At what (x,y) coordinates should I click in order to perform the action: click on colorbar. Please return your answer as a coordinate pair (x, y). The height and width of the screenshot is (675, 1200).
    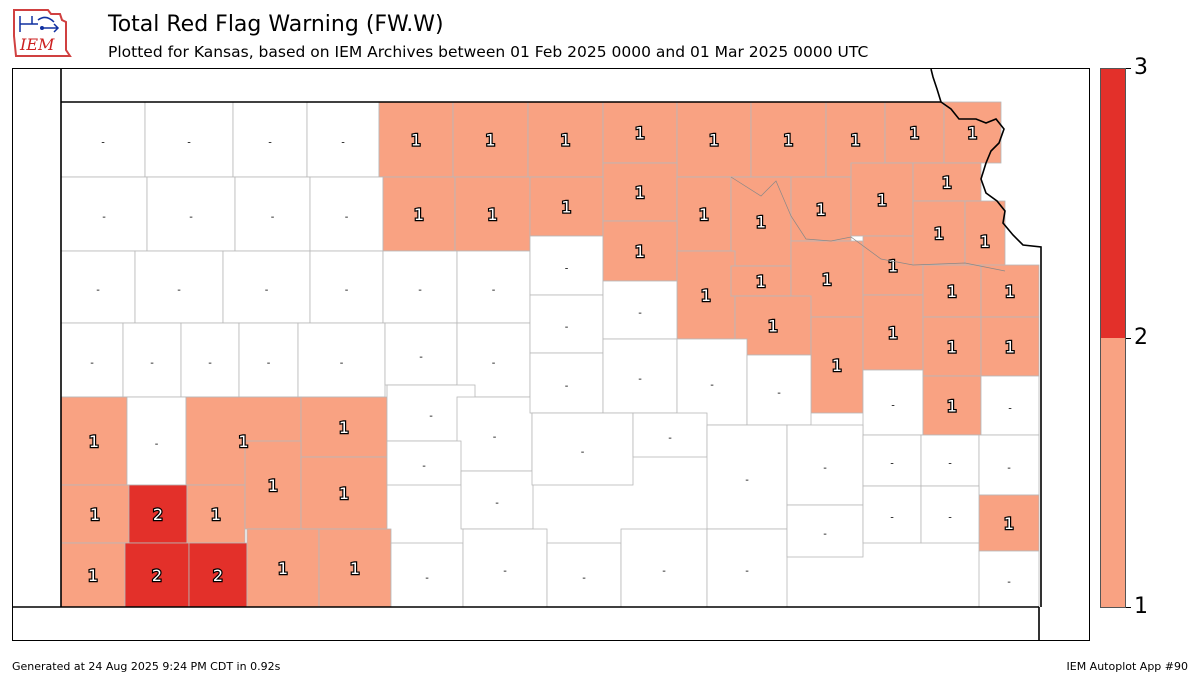
    Looking at the image, I should click on (1113, 338).